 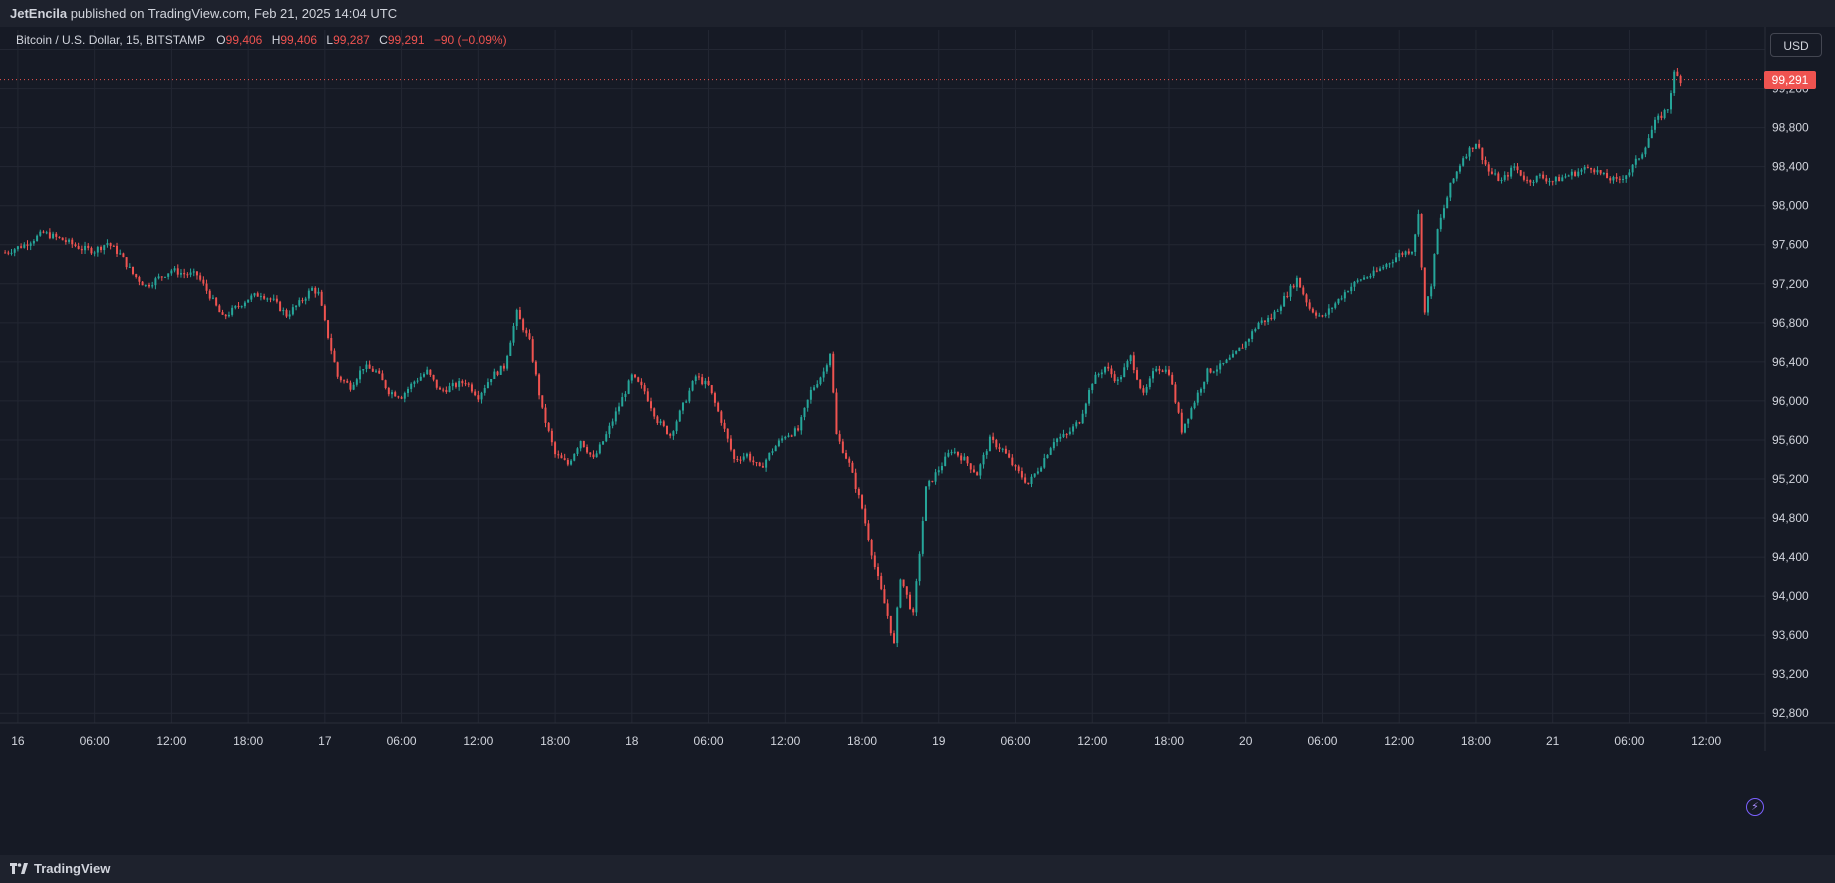 I want to click on x-tick-label: 18, so click(x=632, y=741).